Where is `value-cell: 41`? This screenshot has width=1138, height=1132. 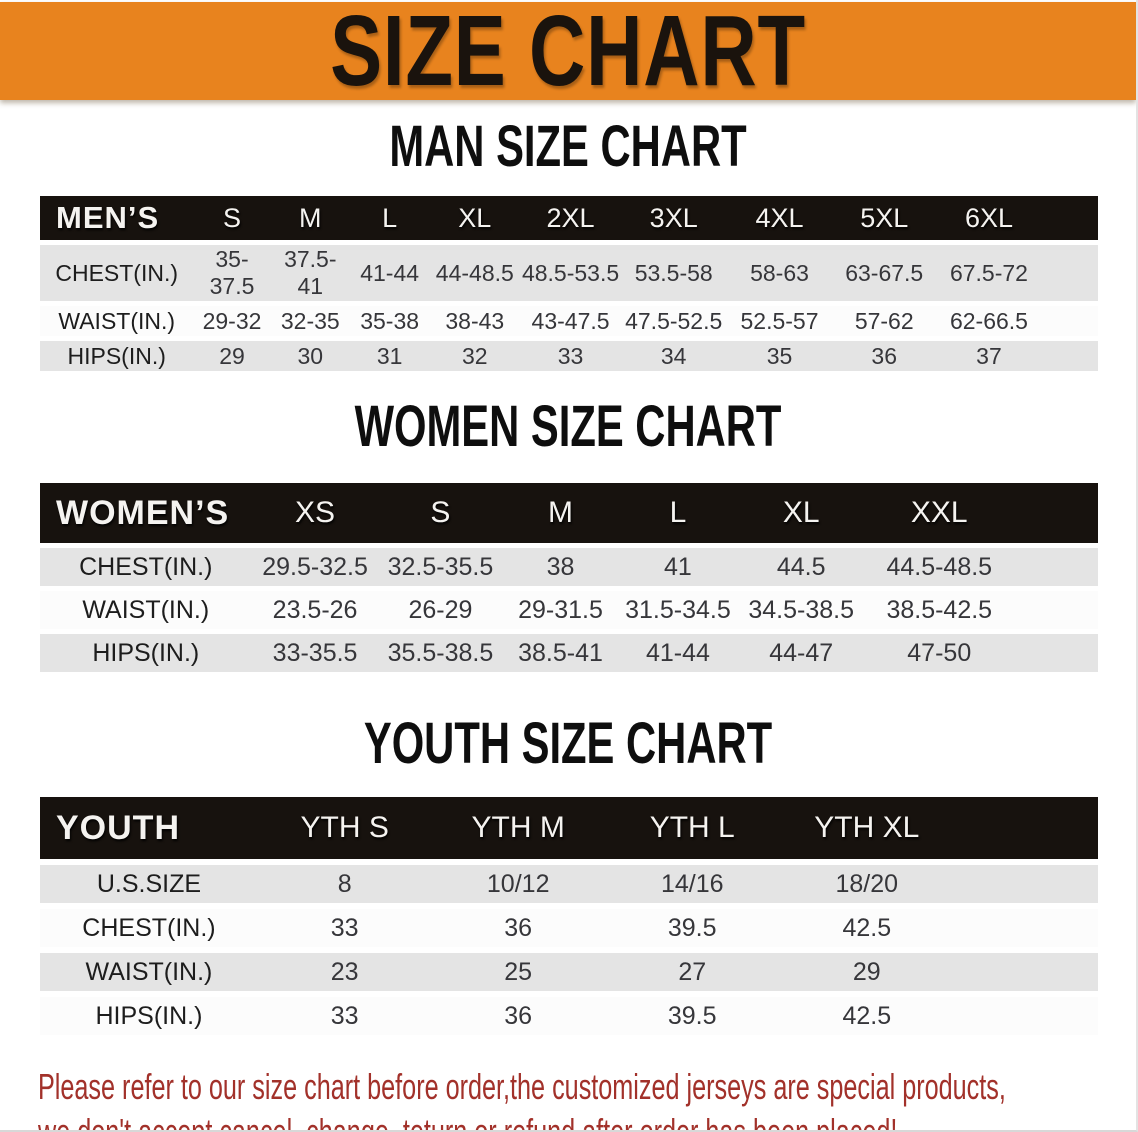
value-cell: 41 is located at coordinates (678, 567).